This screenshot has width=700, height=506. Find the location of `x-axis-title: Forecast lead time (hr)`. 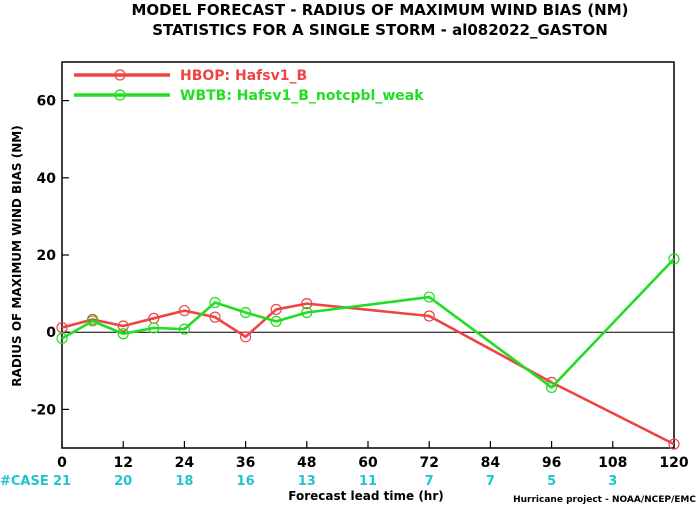

x-axis-title: Forecast lead time (hr) is located at coordinates (366, 496).